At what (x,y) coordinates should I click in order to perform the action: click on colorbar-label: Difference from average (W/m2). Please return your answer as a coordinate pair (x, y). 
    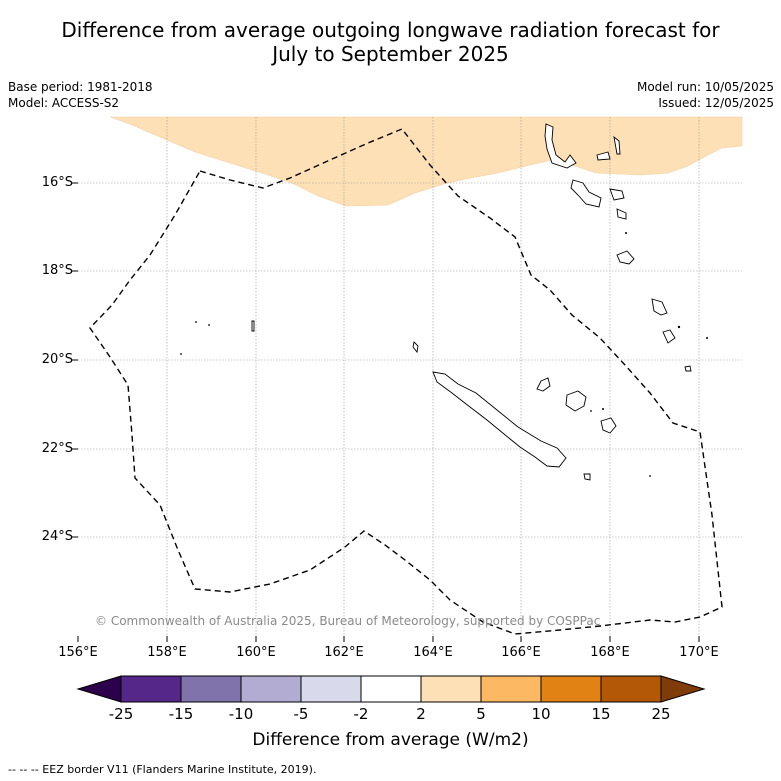
    Looking at the image, I should click on (390, 740).